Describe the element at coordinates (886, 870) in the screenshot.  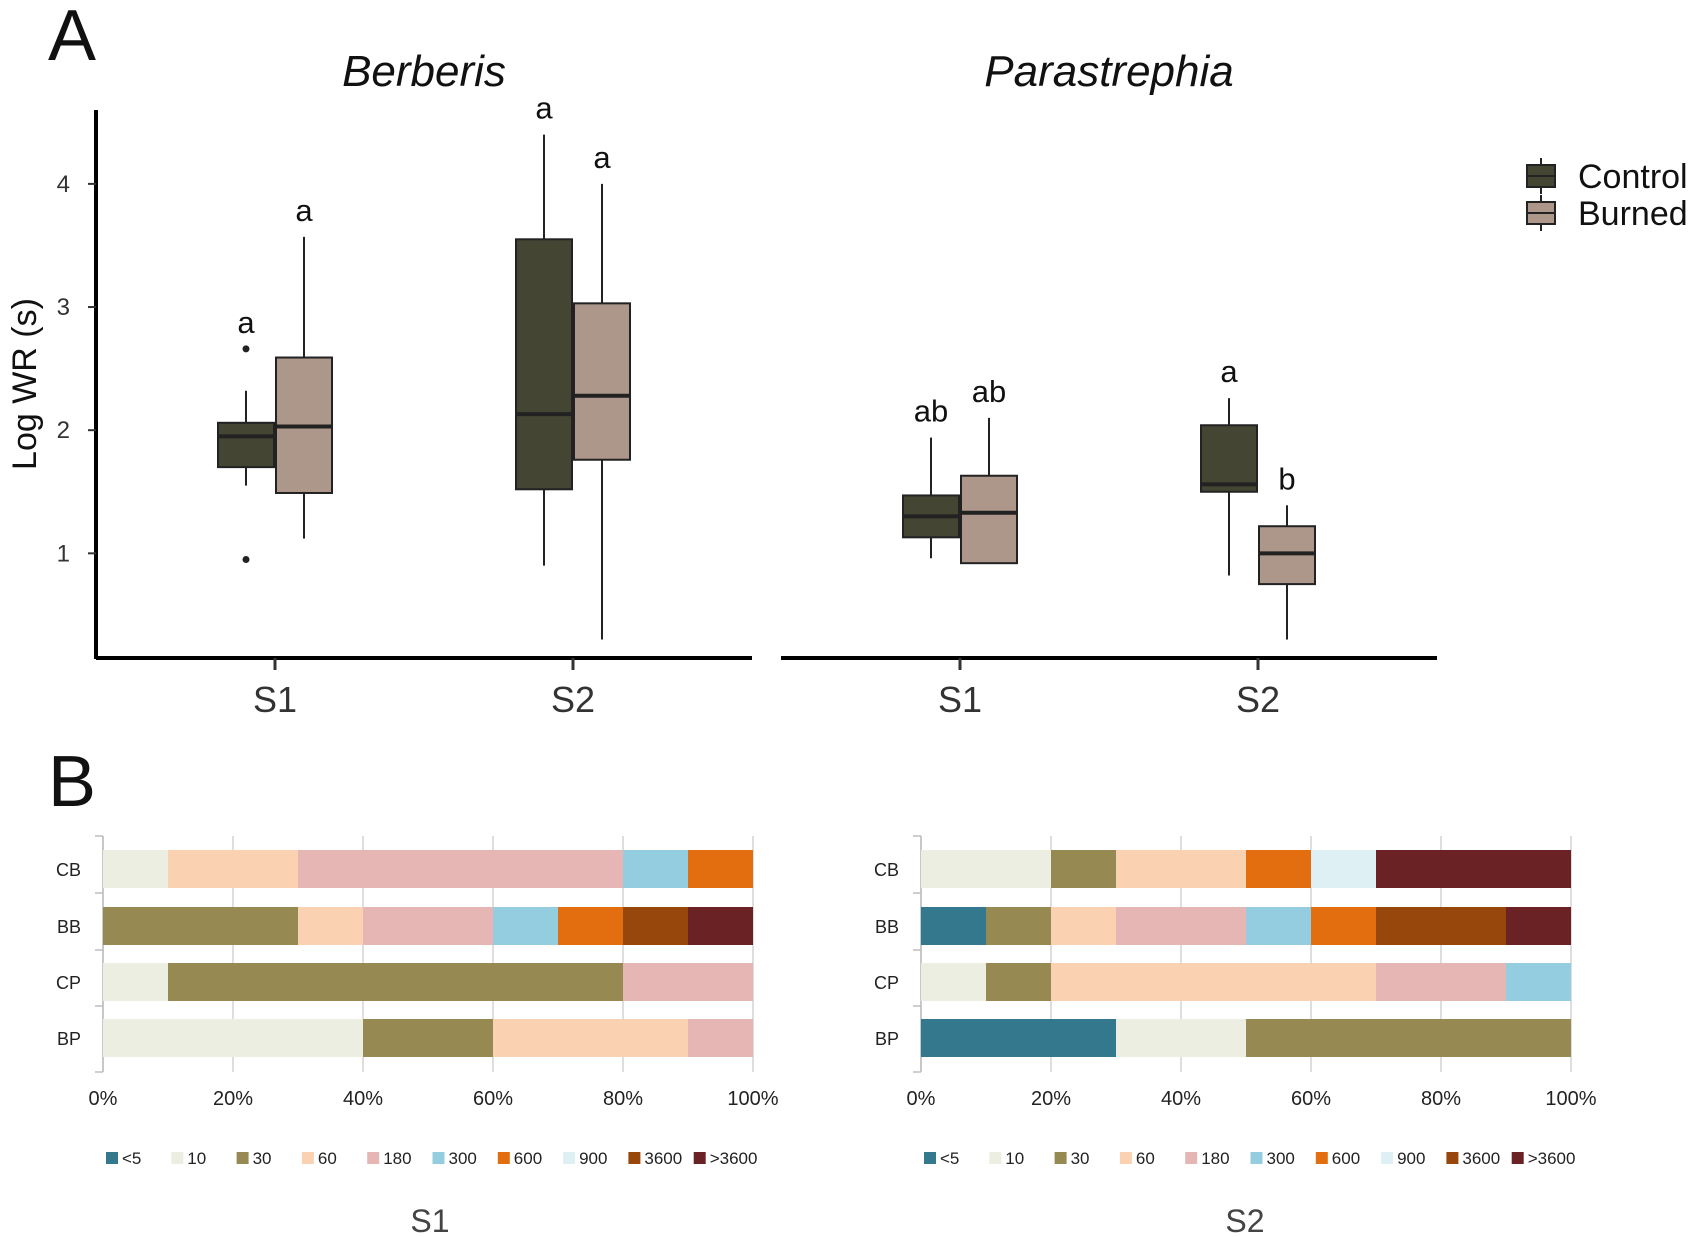
I see `category-label: CB` at that location.